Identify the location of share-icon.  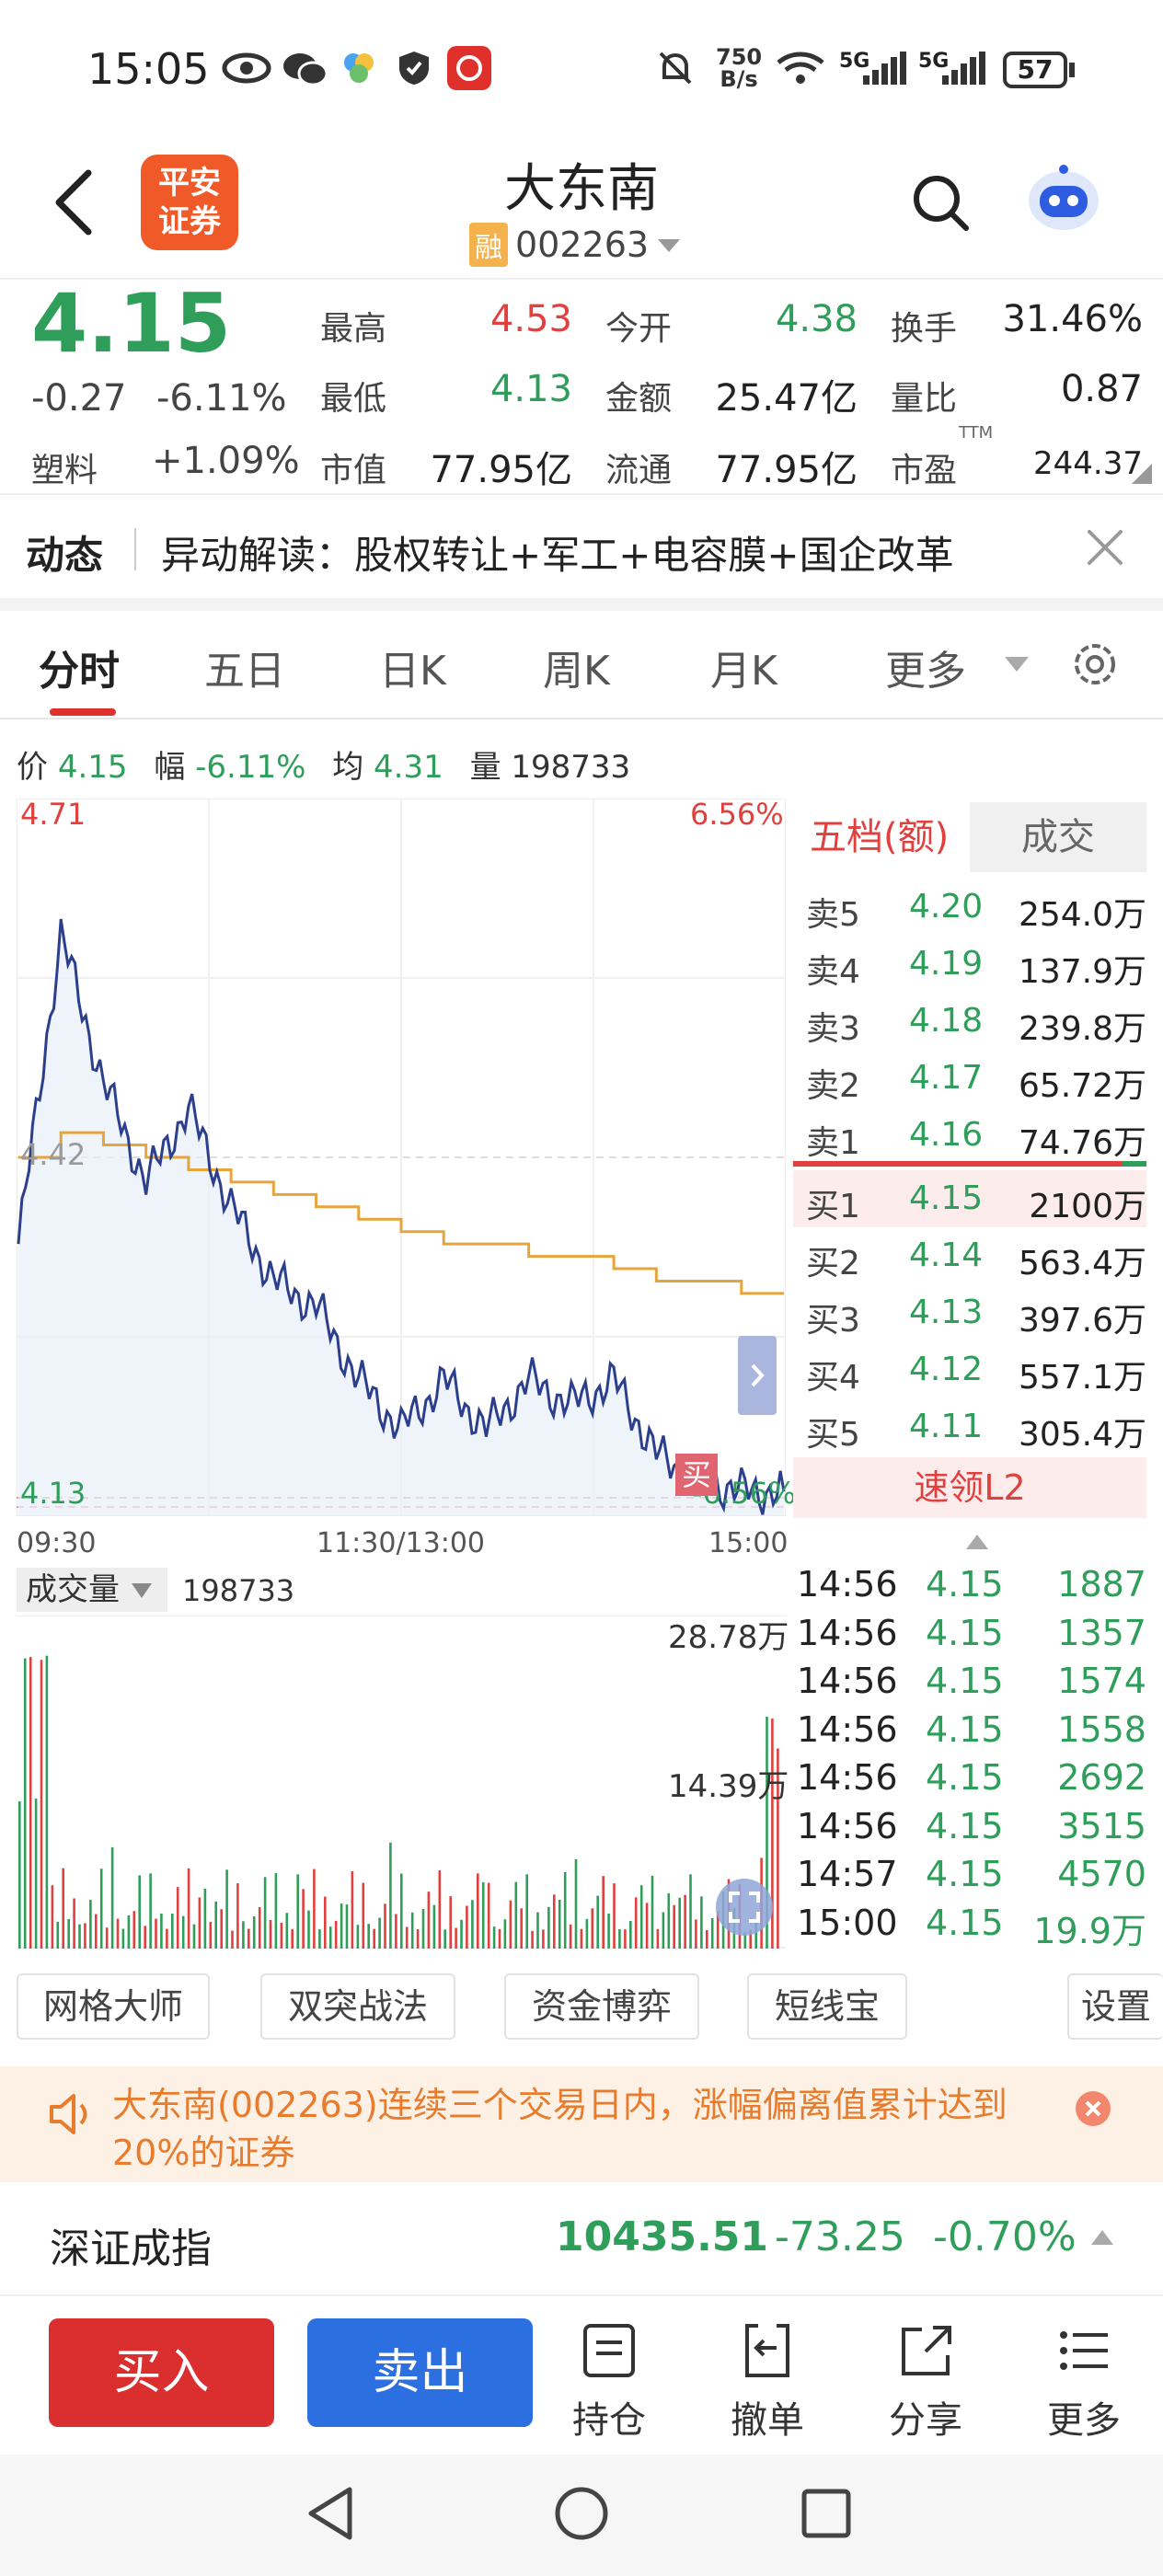
(926, 2350).